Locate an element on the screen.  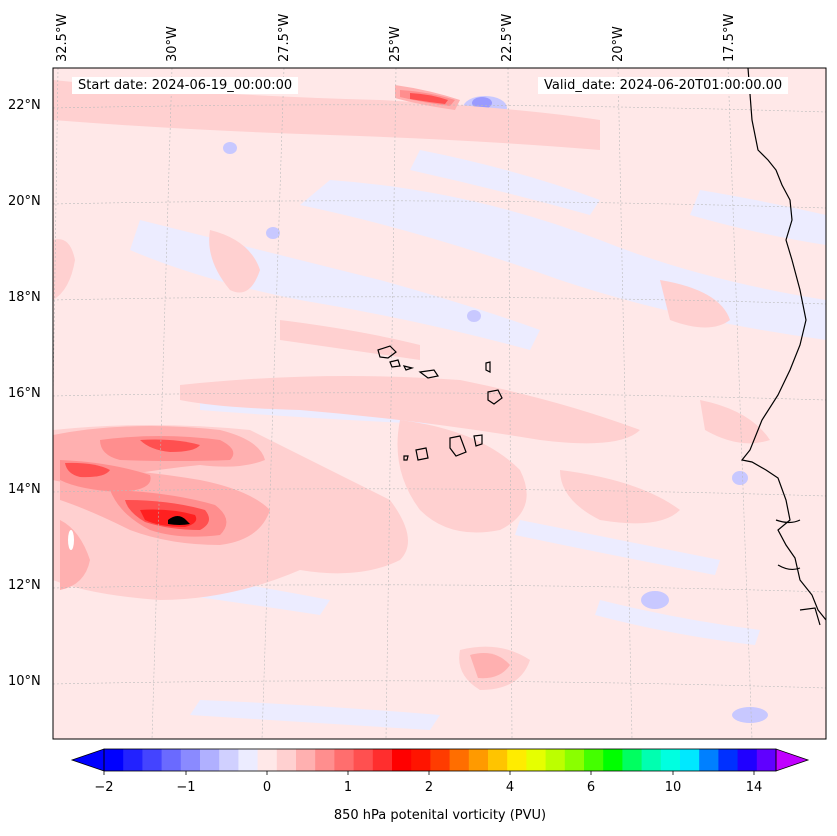
colorbar-tick: 1 is located at coordinates (348, 787).